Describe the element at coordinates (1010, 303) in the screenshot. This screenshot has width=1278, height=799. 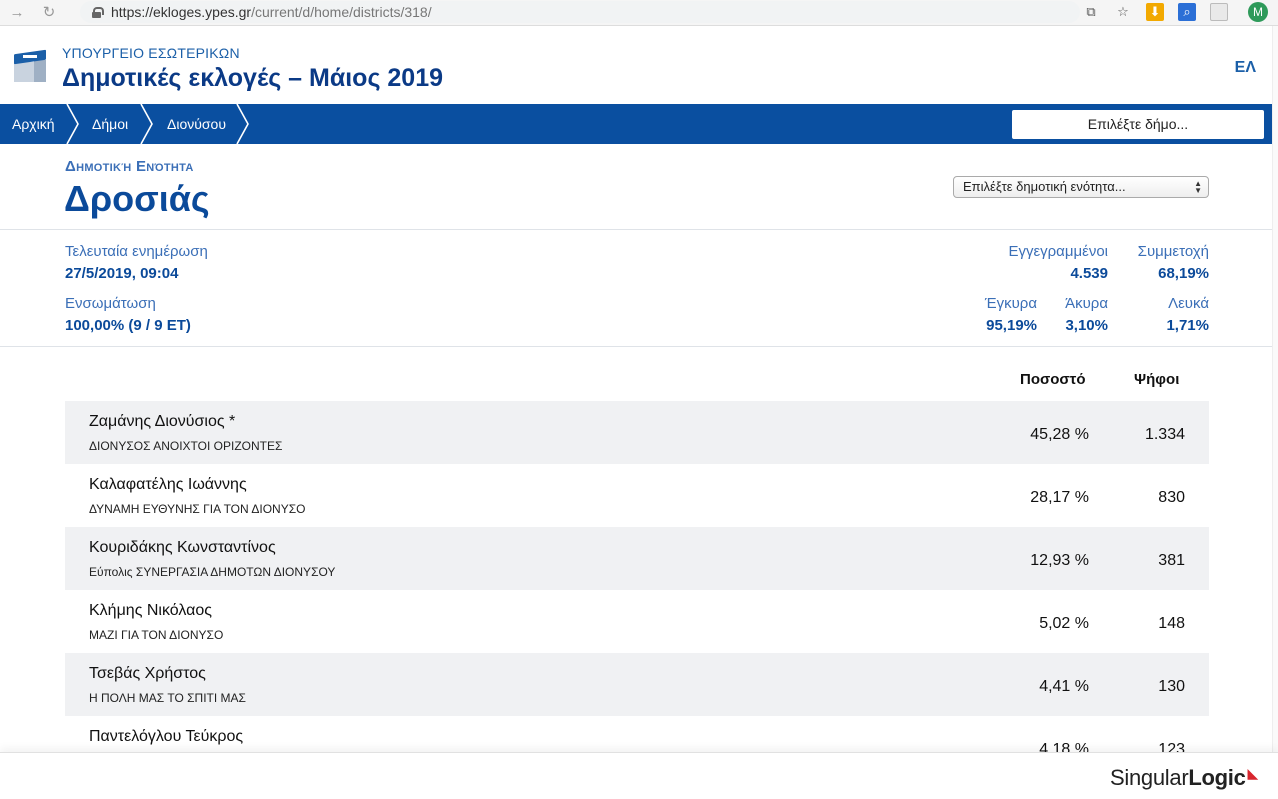
I see `valid-label: Έγκυρα` at that location.